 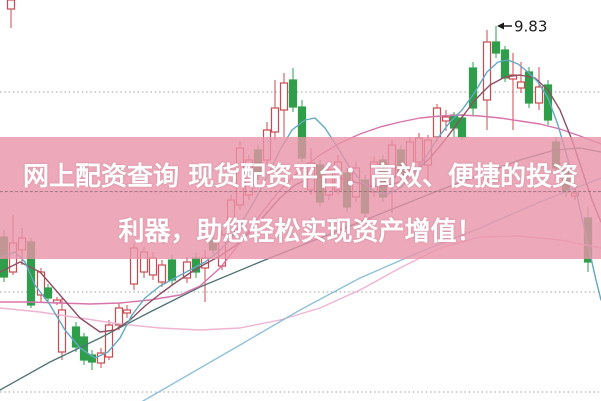 I want to click on arrow-left-icon, so click(x=500, y=26).